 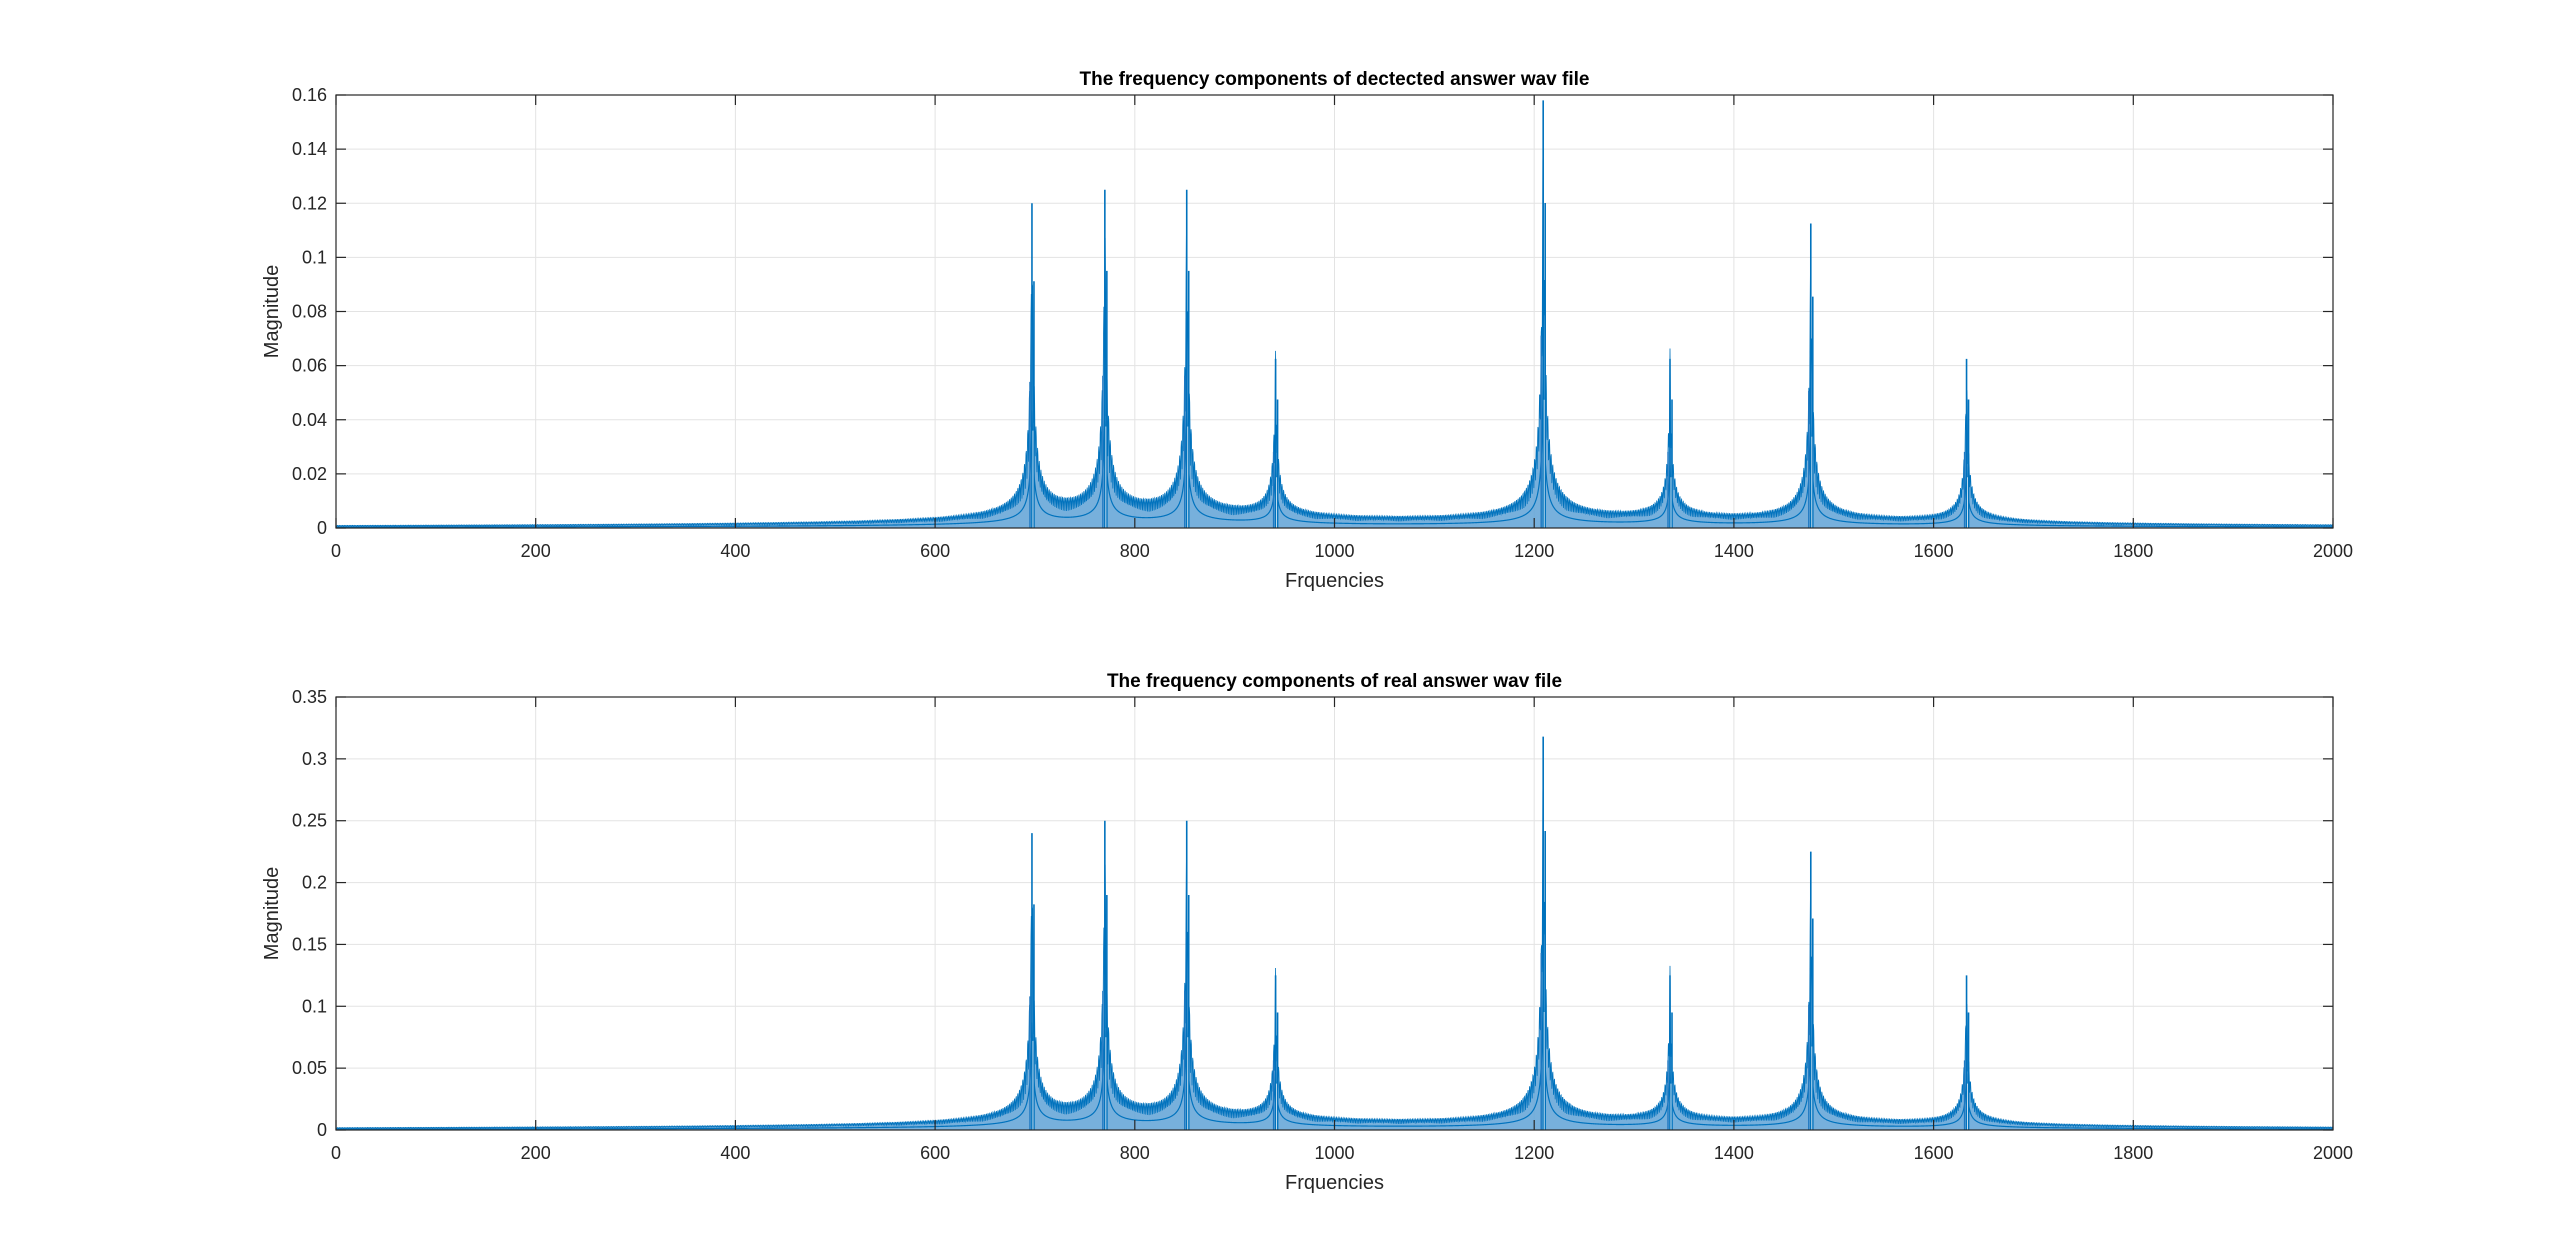 I want to click on y-tick-label: 0.02, so click(x=309, y=474).